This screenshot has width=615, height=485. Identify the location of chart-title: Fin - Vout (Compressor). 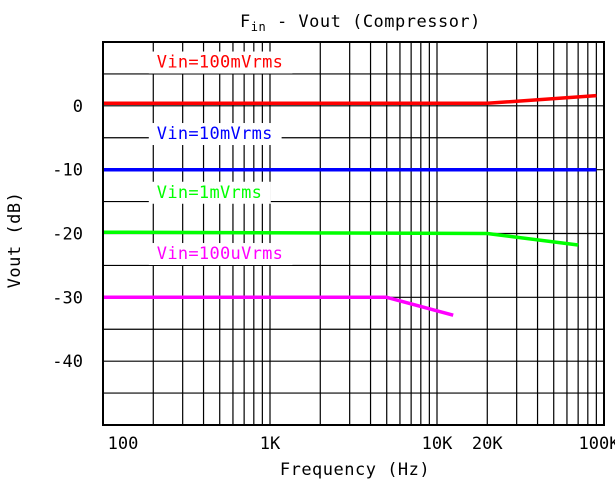
(360, 23).